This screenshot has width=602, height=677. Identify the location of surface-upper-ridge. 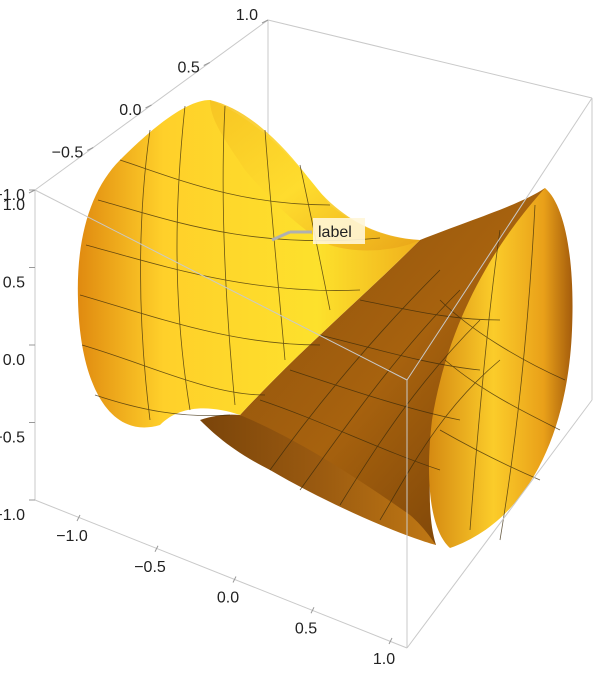
(315, 175).